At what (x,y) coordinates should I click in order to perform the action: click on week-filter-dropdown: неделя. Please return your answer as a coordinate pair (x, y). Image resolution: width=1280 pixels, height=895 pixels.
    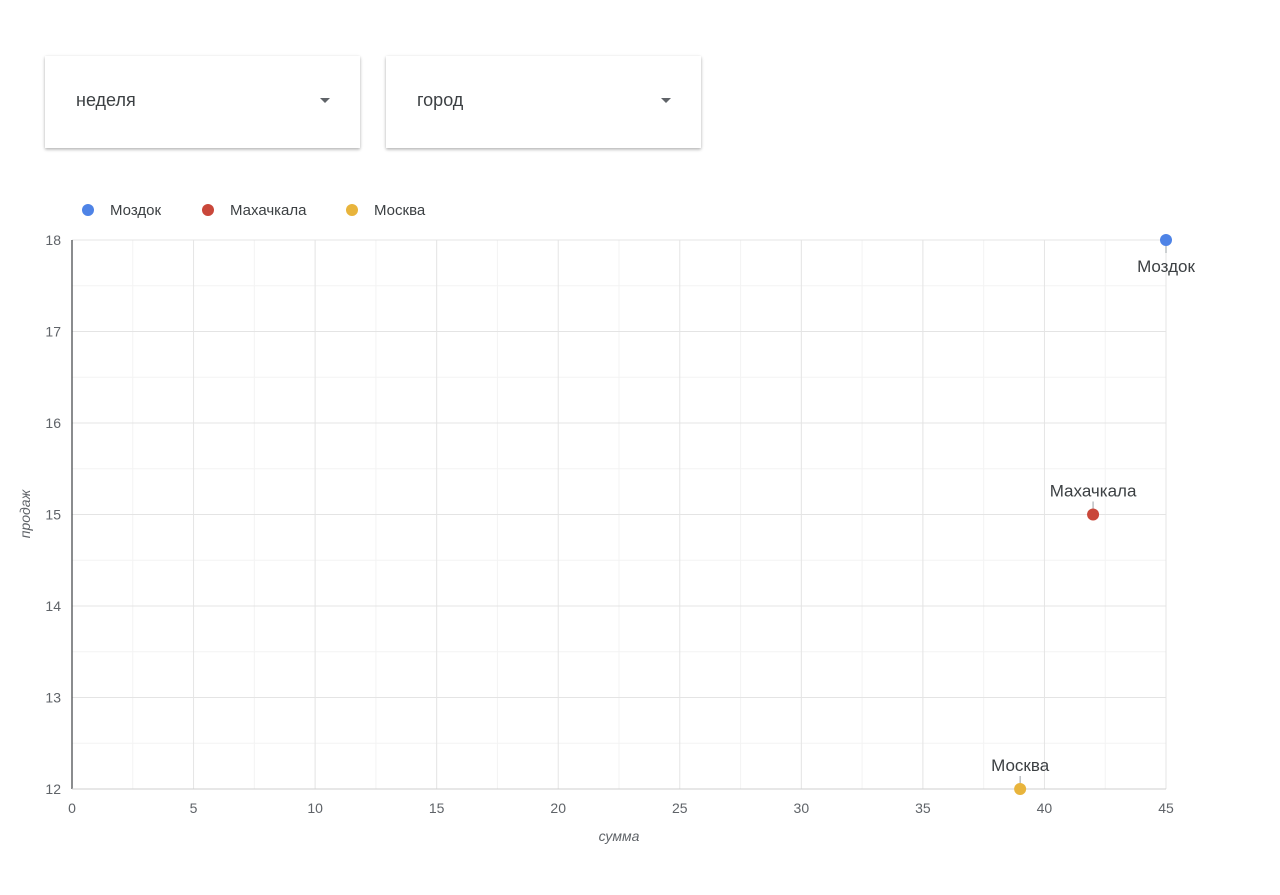
    Looking at the image, I should click on (202, 102).